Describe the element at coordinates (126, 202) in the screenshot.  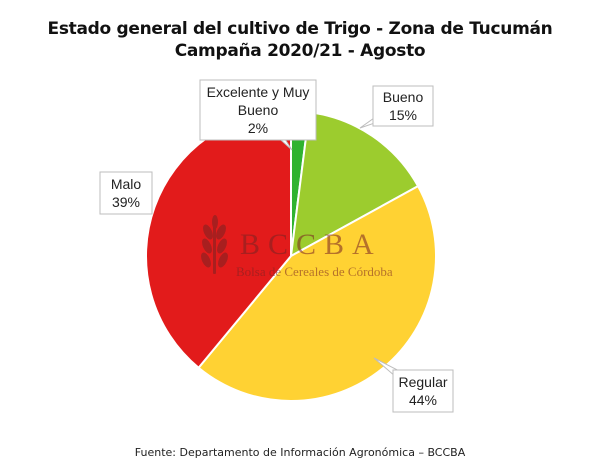
I see `slice-value-label: 39%` at that location.